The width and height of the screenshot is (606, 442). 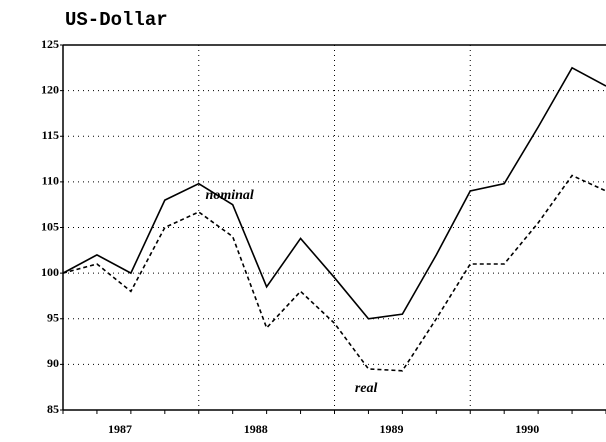 I want to click on x-tick-label: 1987, so click(x=120, y=429).